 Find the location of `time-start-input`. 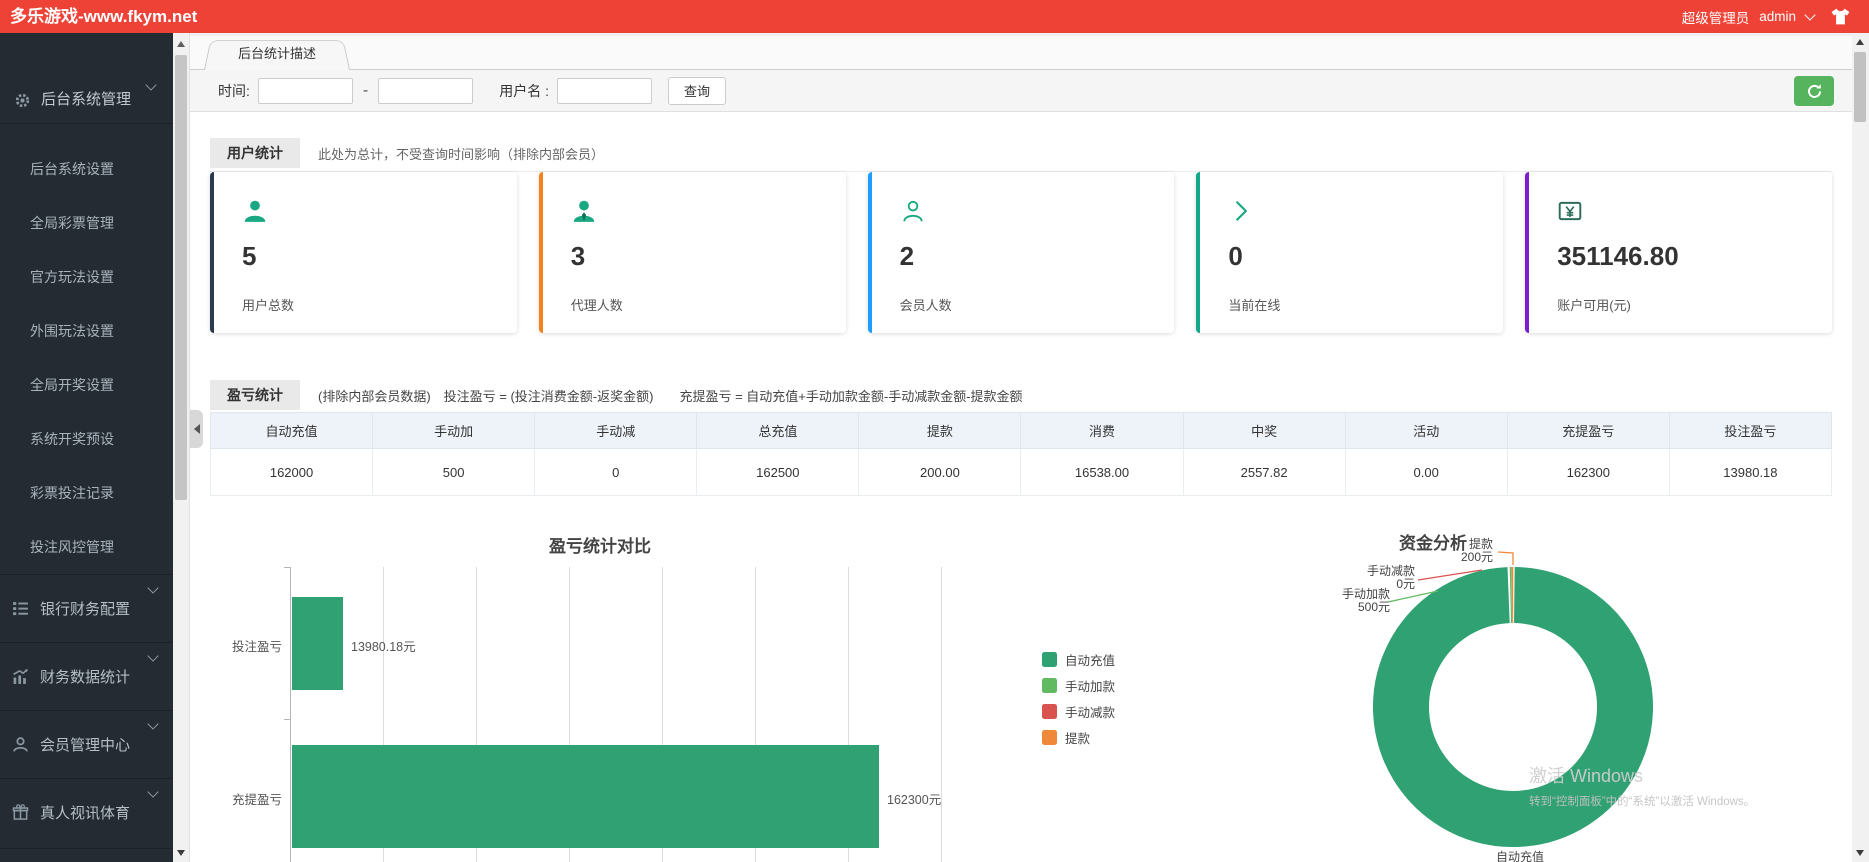

time-start-input is located at coordinates (305, 90).